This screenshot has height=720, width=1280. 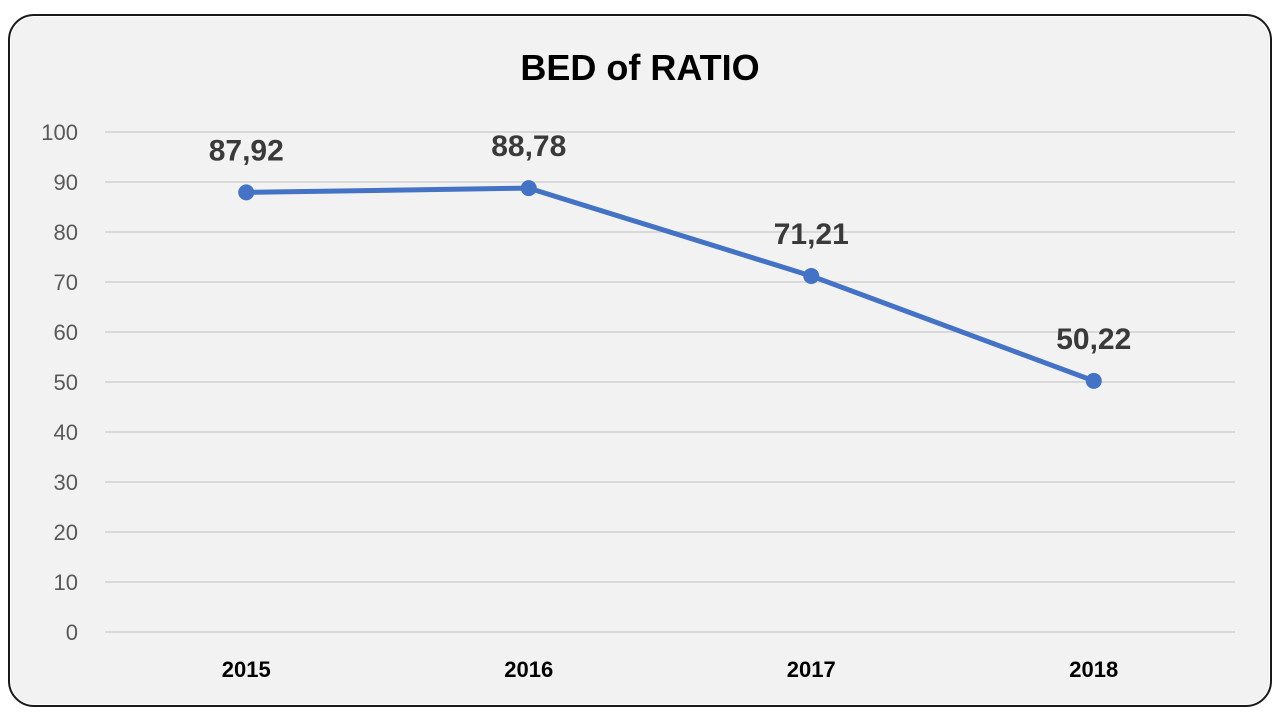 What do you see at coordinates (66, 432) in the screenshot?
I see `y-tick-label: 40` at bounding box center [66, 432].